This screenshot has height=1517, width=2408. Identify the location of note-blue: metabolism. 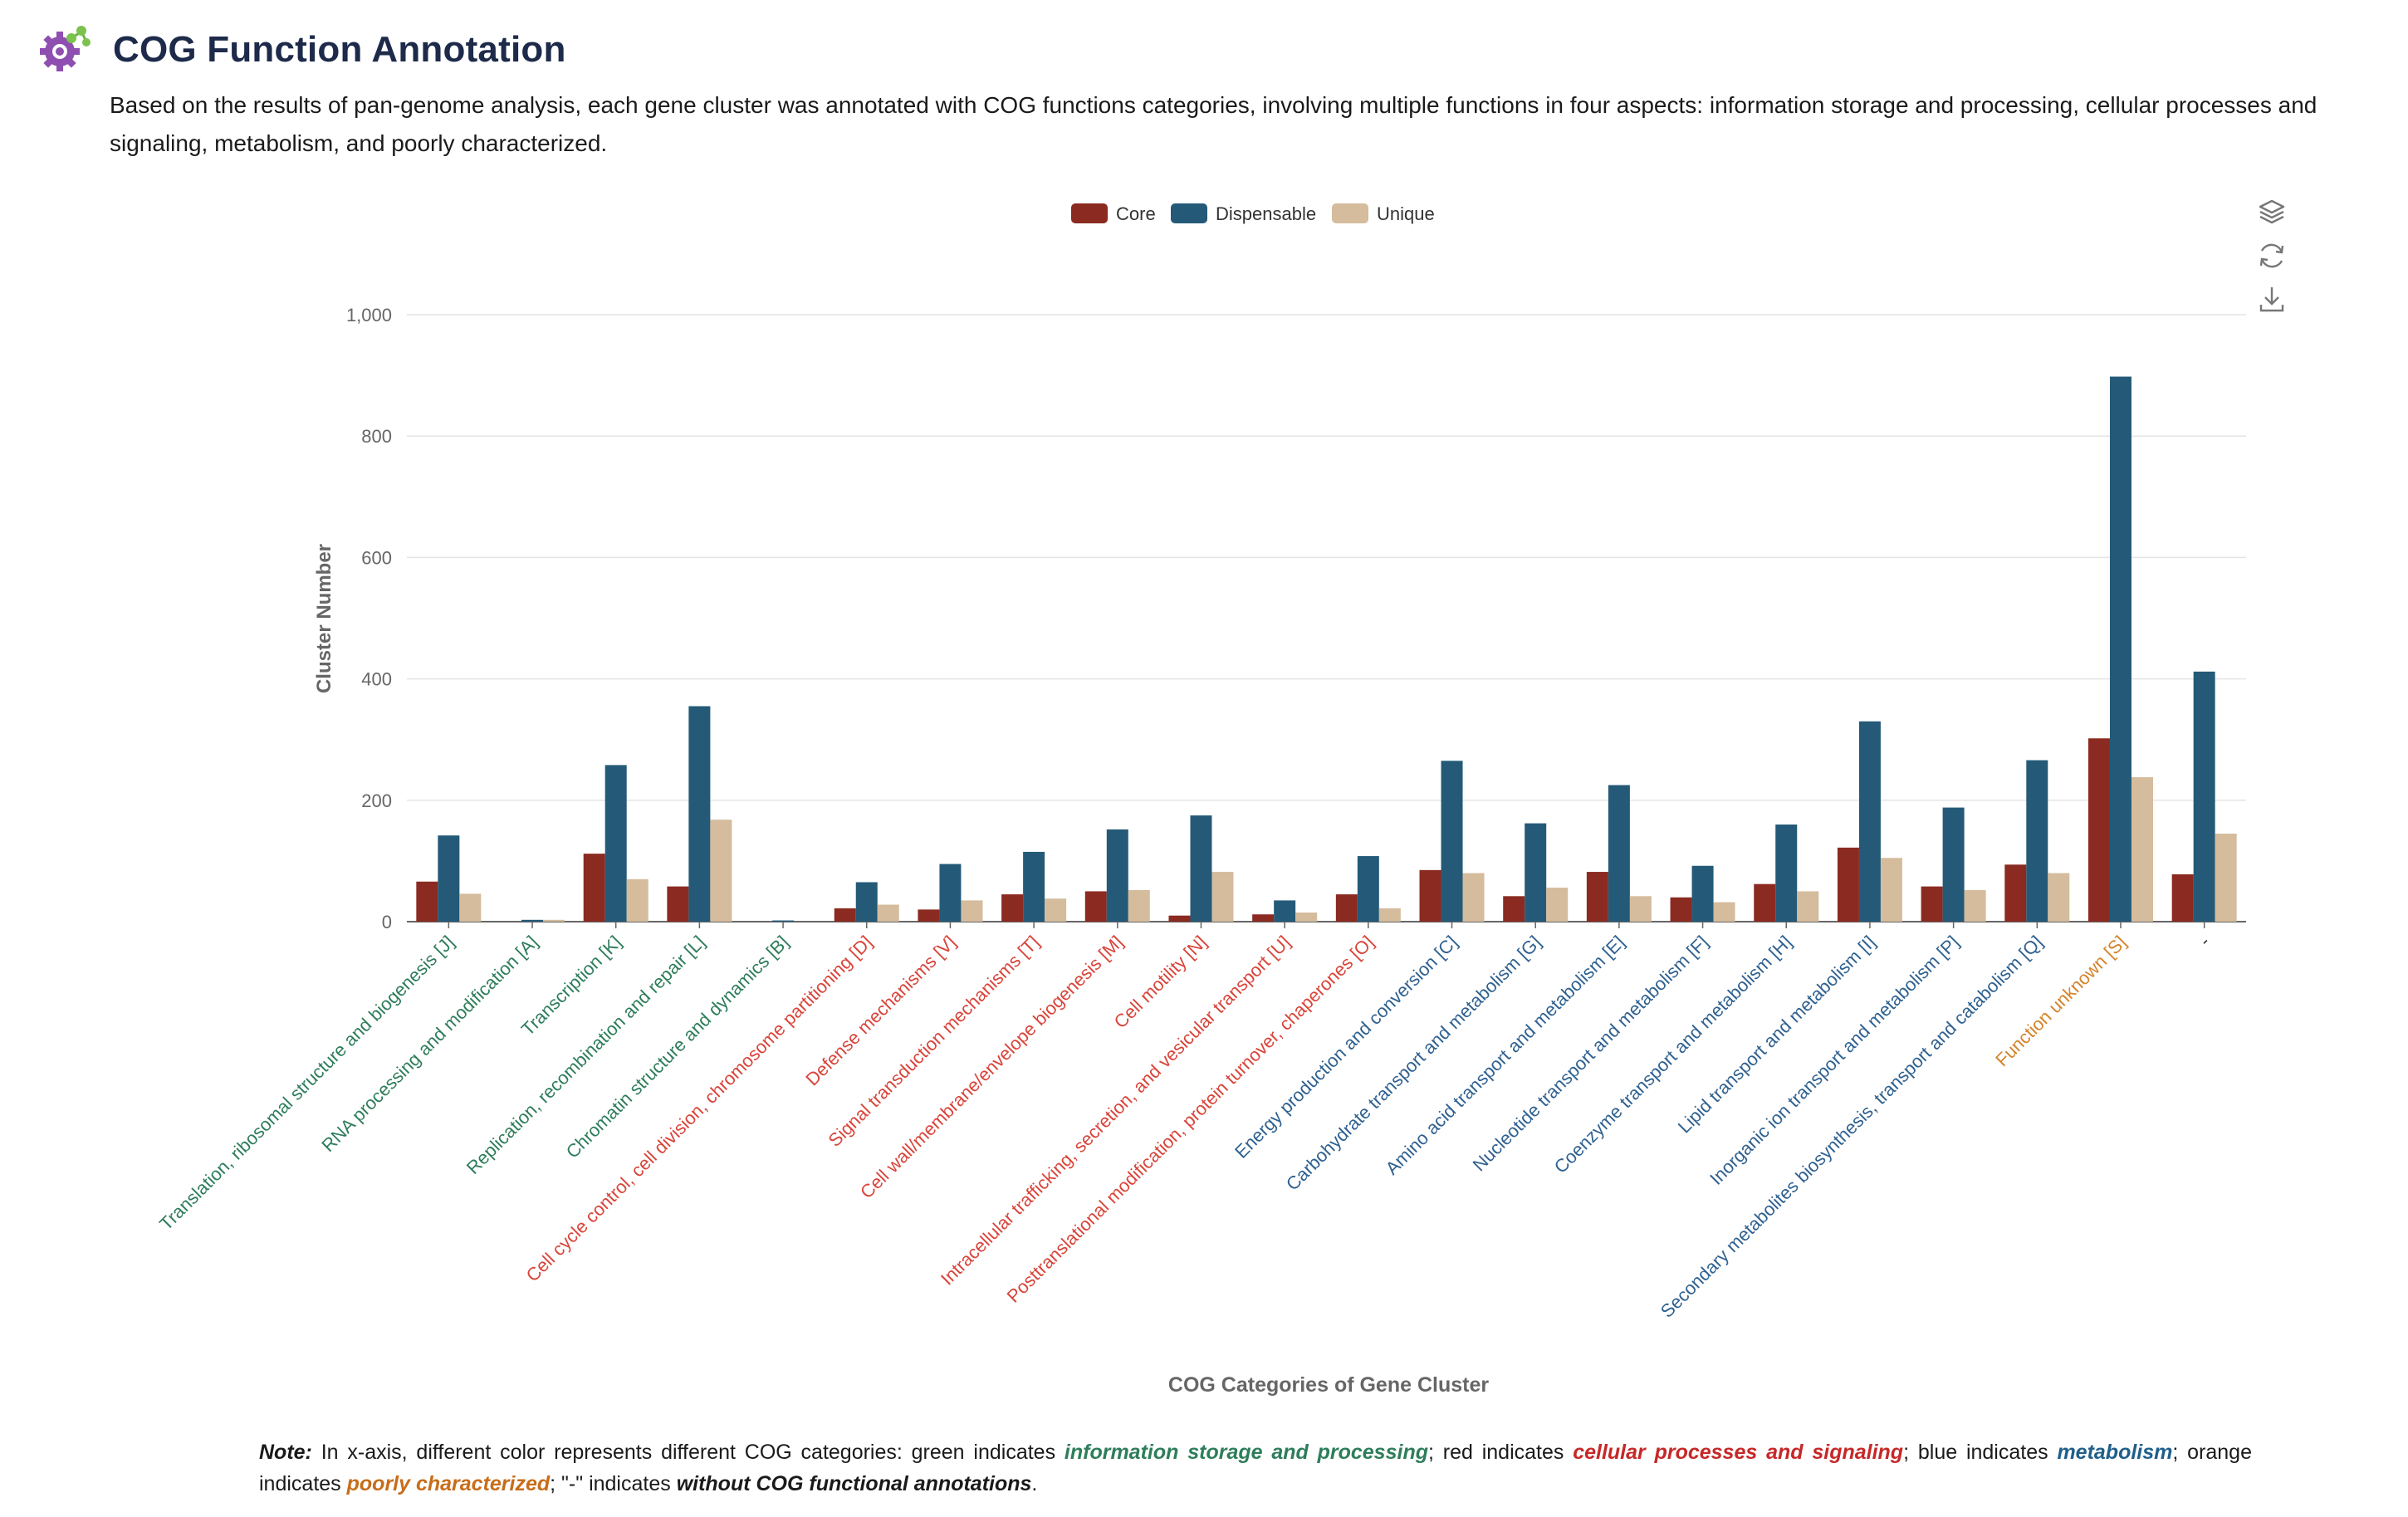
(2115, 1452).